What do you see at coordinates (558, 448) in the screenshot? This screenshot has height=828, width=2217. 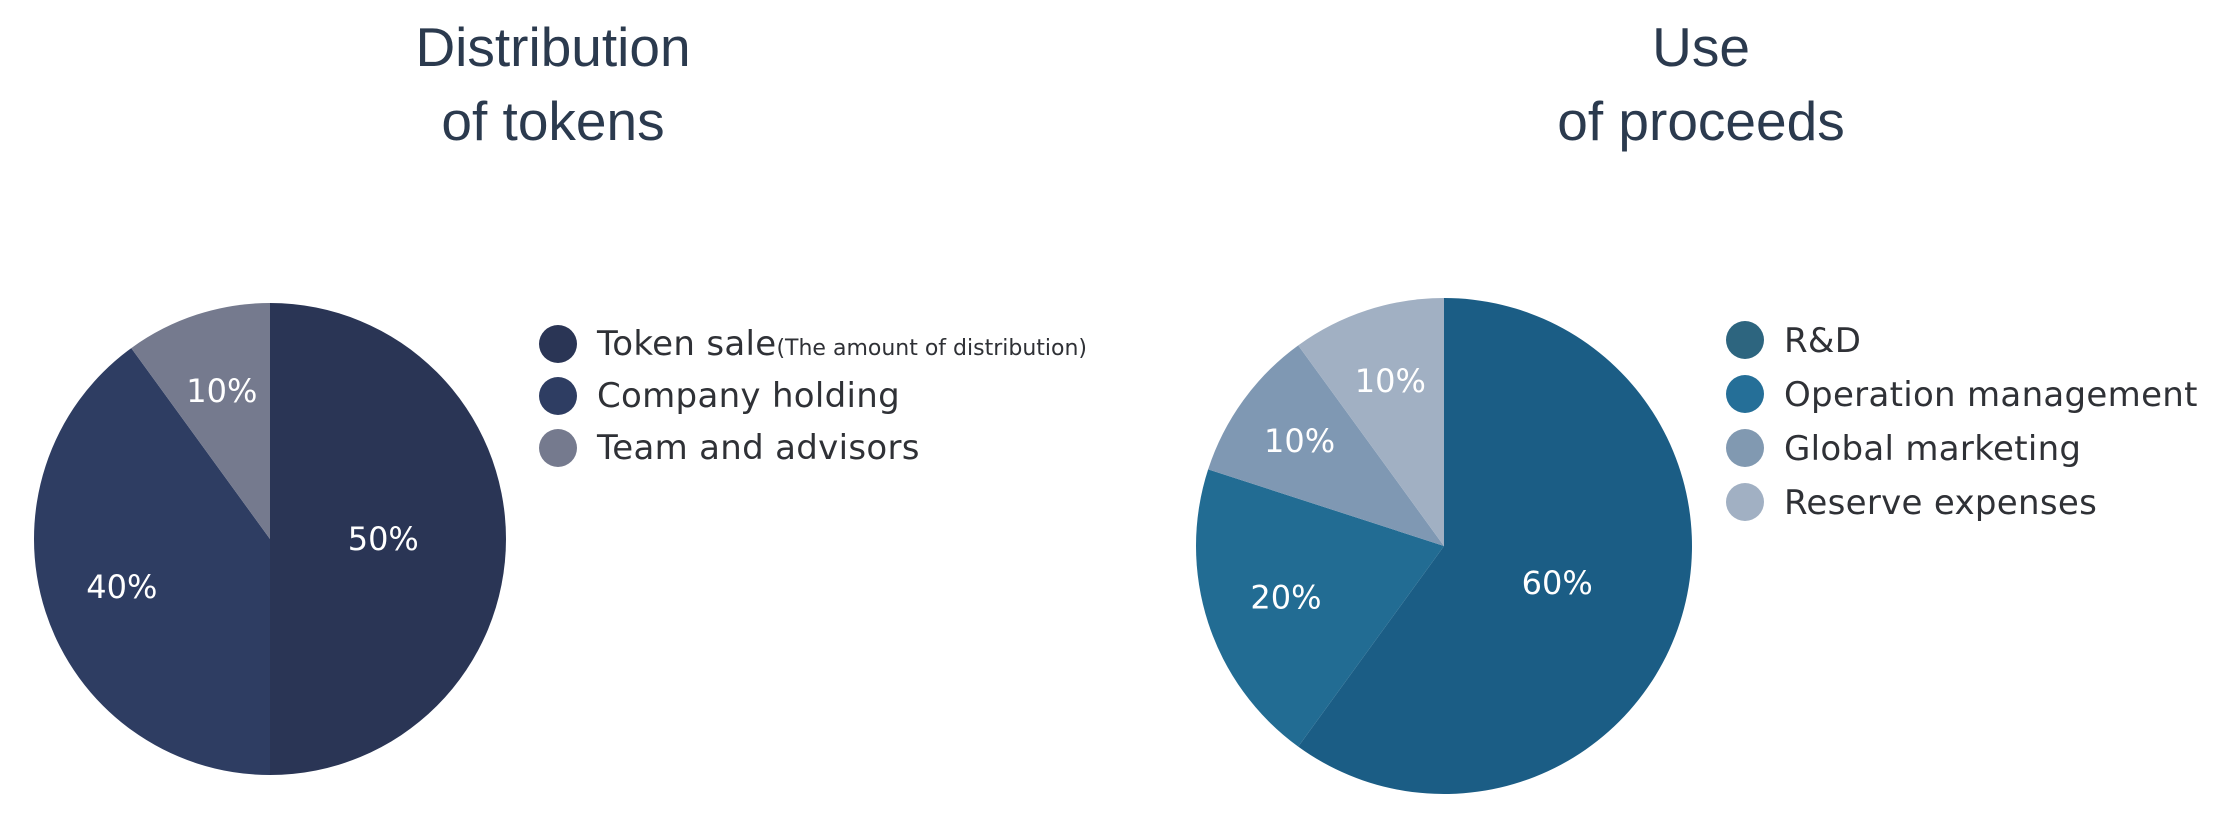 I see `legend-swatch-team-and-advisors` at bounding box center [558, 448].